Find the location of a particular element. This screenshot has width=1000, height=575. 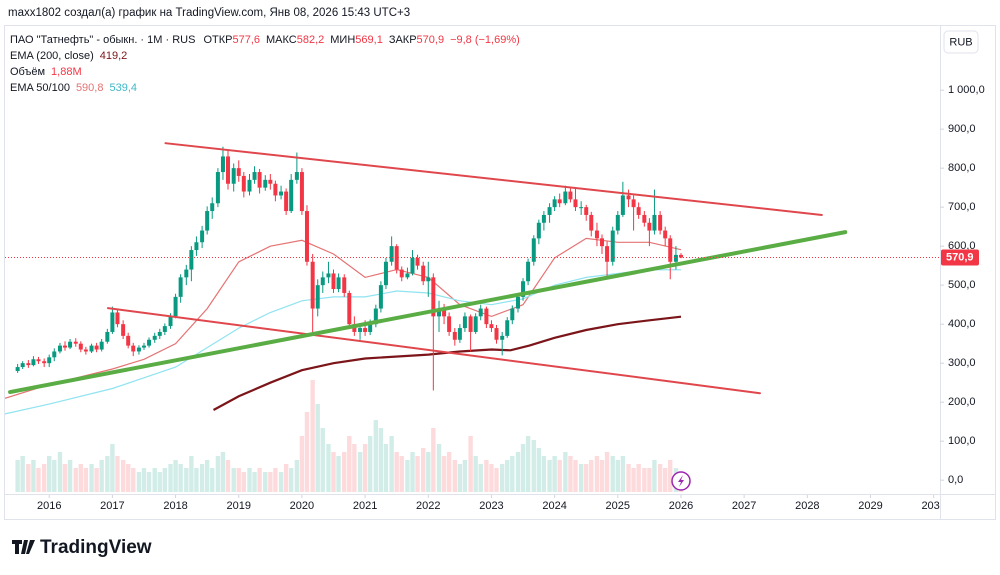

currency-label: RUB is located at coordinates (960, 42).